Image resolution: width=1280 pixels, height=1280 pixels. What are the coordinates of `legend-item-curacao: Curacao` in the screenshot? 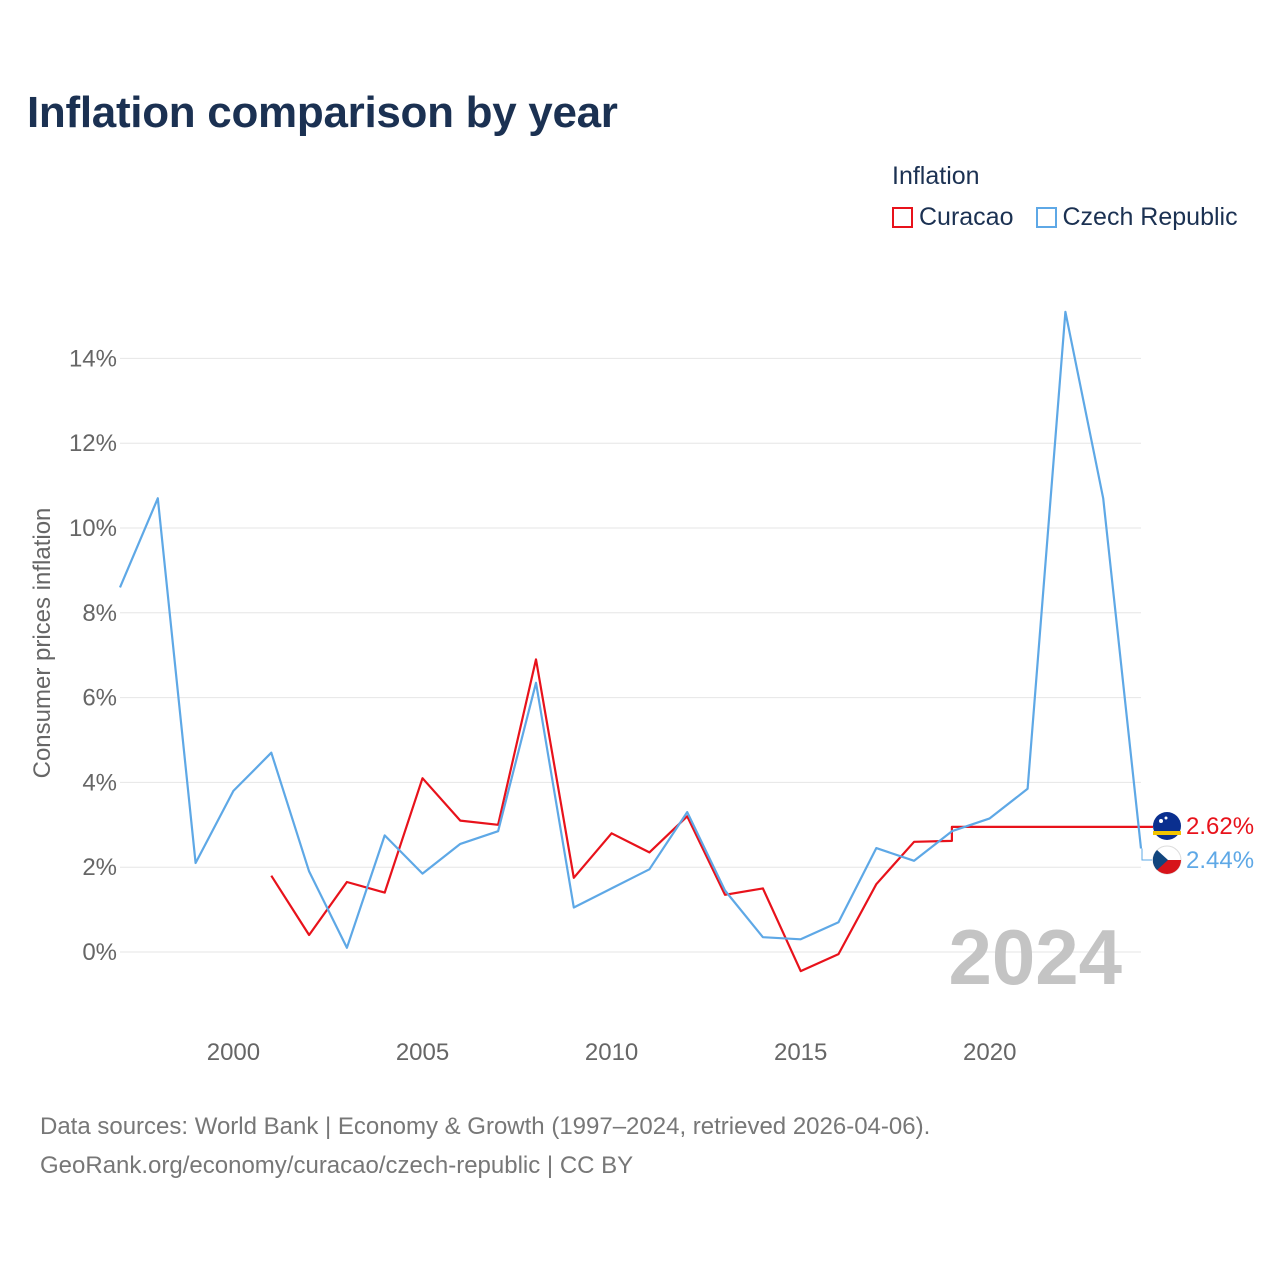 It's located at (953, 217).